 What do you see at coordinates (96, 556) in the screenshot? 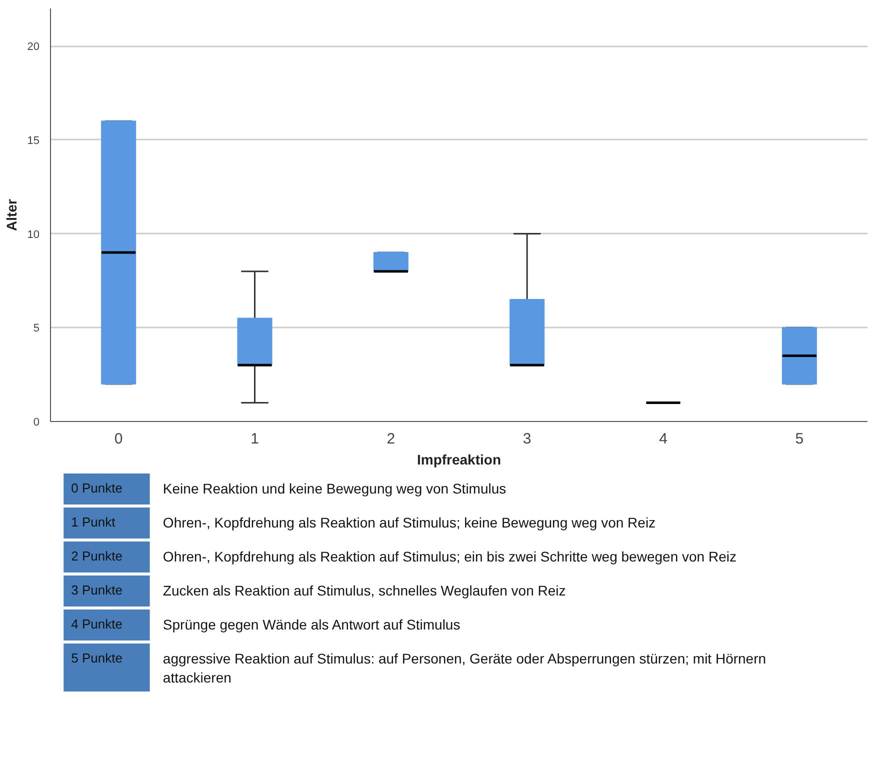
I see `text: 2 Punkte` at bounding box center [96, 556].